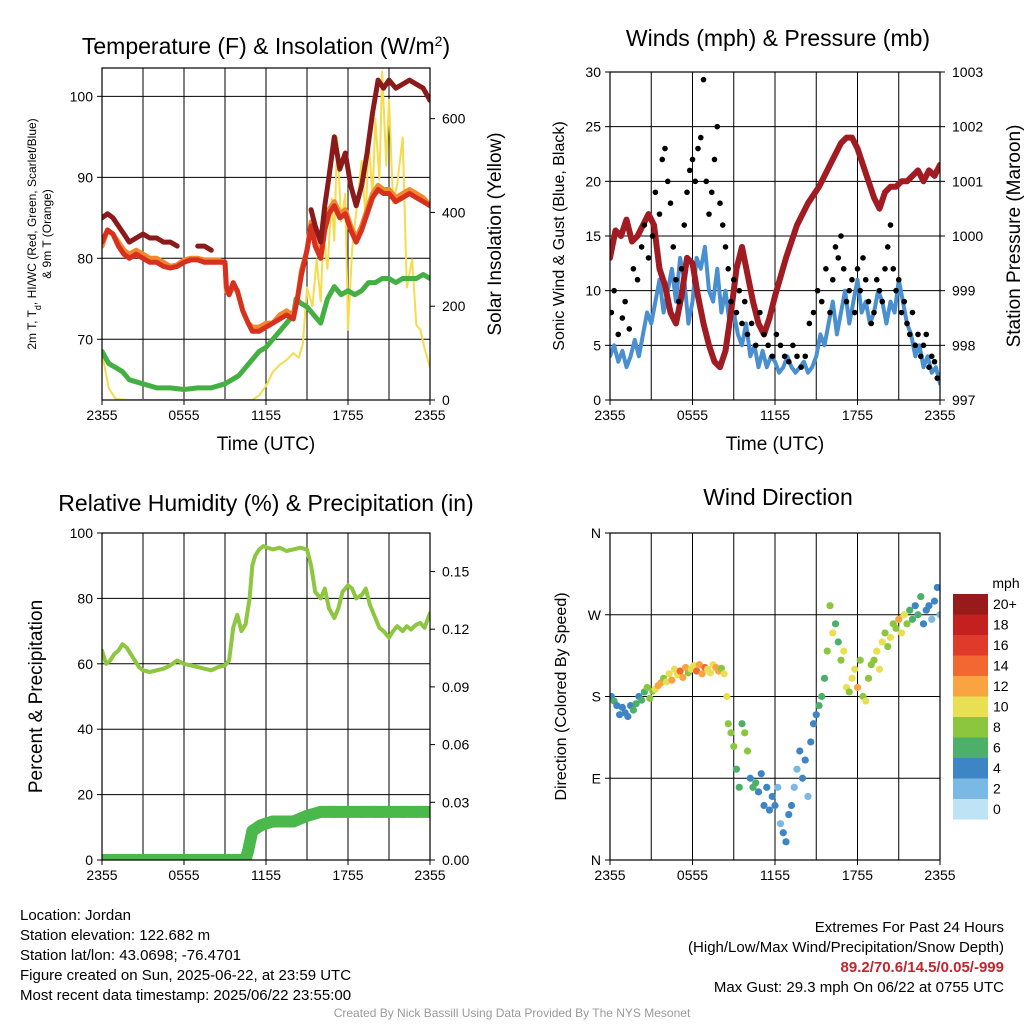  Describe the element at coordinates (266, 444) in the screenshot. I see `x-axis-label: Time (UTC)` at that location.